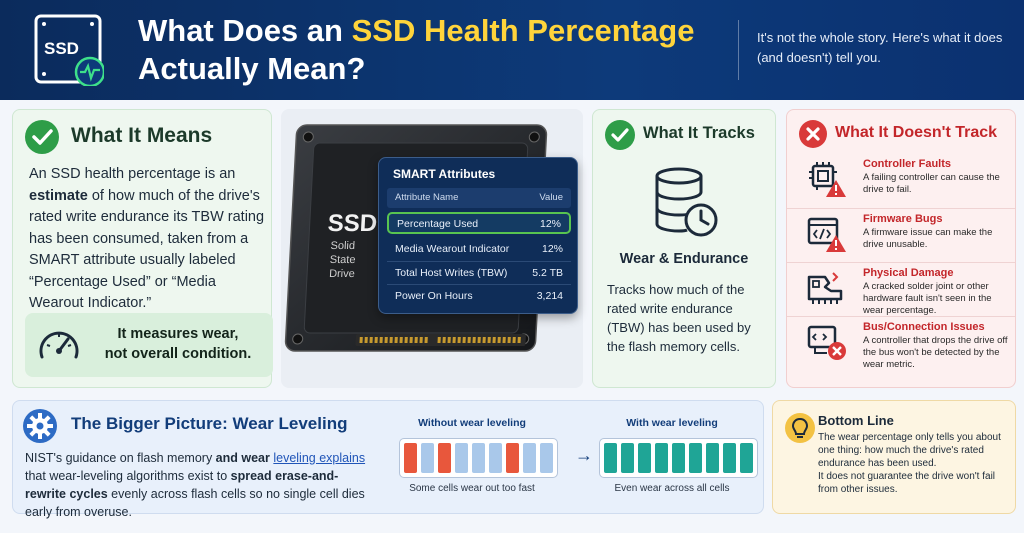 The image size is (1024, 533). Describe the element at coordinates (551, 197) in the screenshot. I see `smart-col-value: Value` at that location.